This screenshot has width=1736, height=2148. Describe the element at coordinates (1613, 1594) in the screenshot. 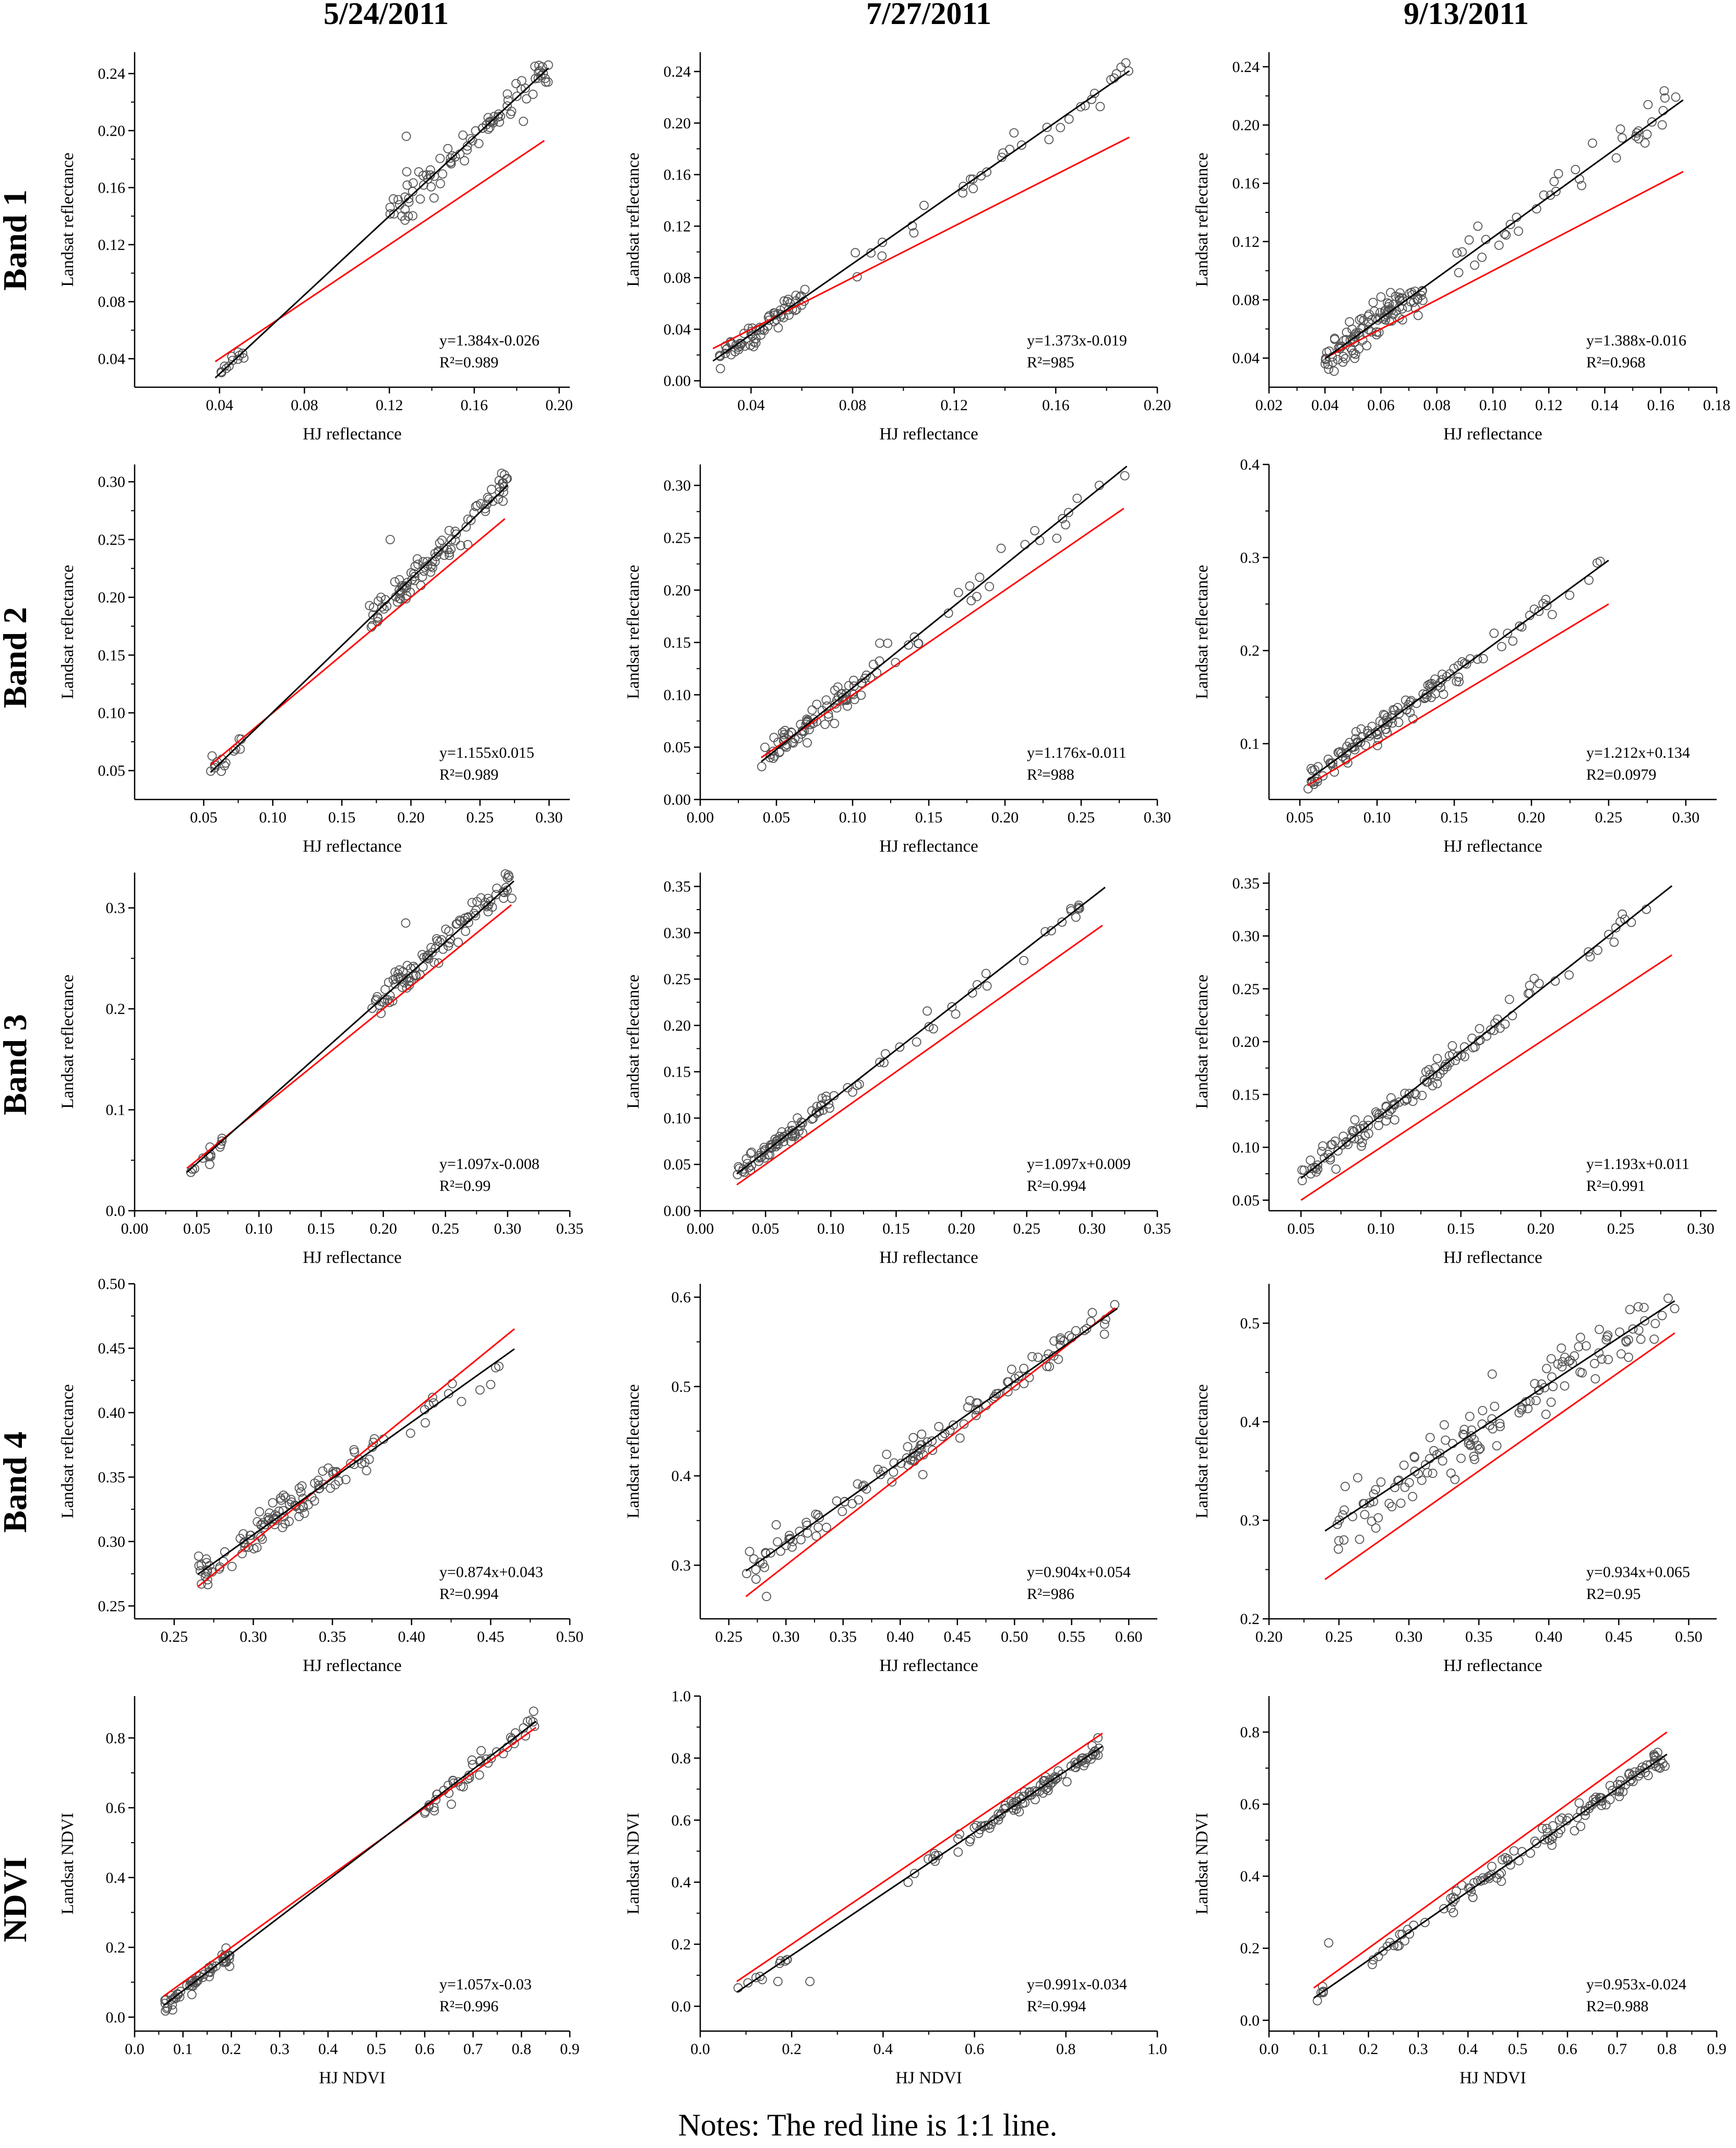

I see `r-squared-label: R2=0.95` at that location.